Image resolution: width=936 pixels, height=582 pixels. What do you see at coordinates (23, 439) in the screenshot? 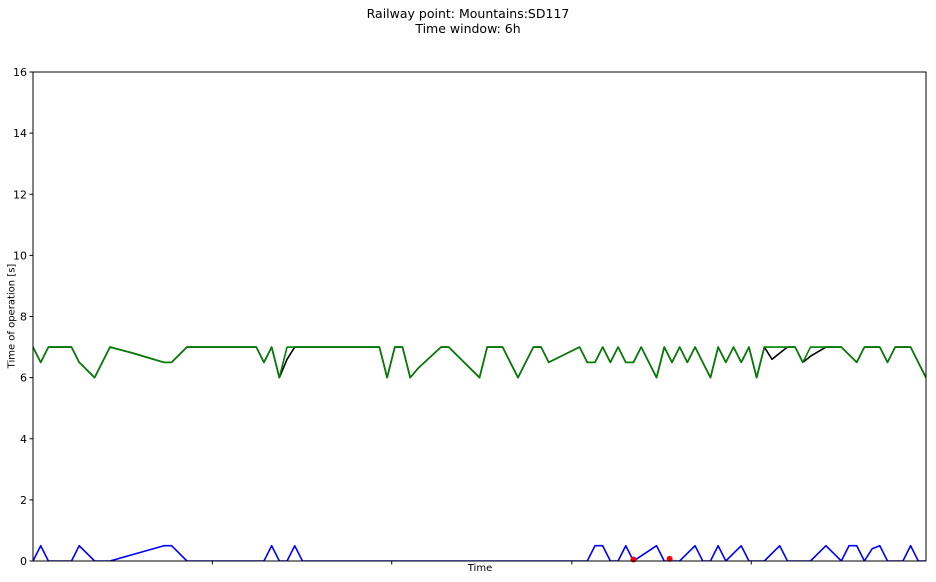
I see `y-tick-label: 4` at bounding box center [23, 439].